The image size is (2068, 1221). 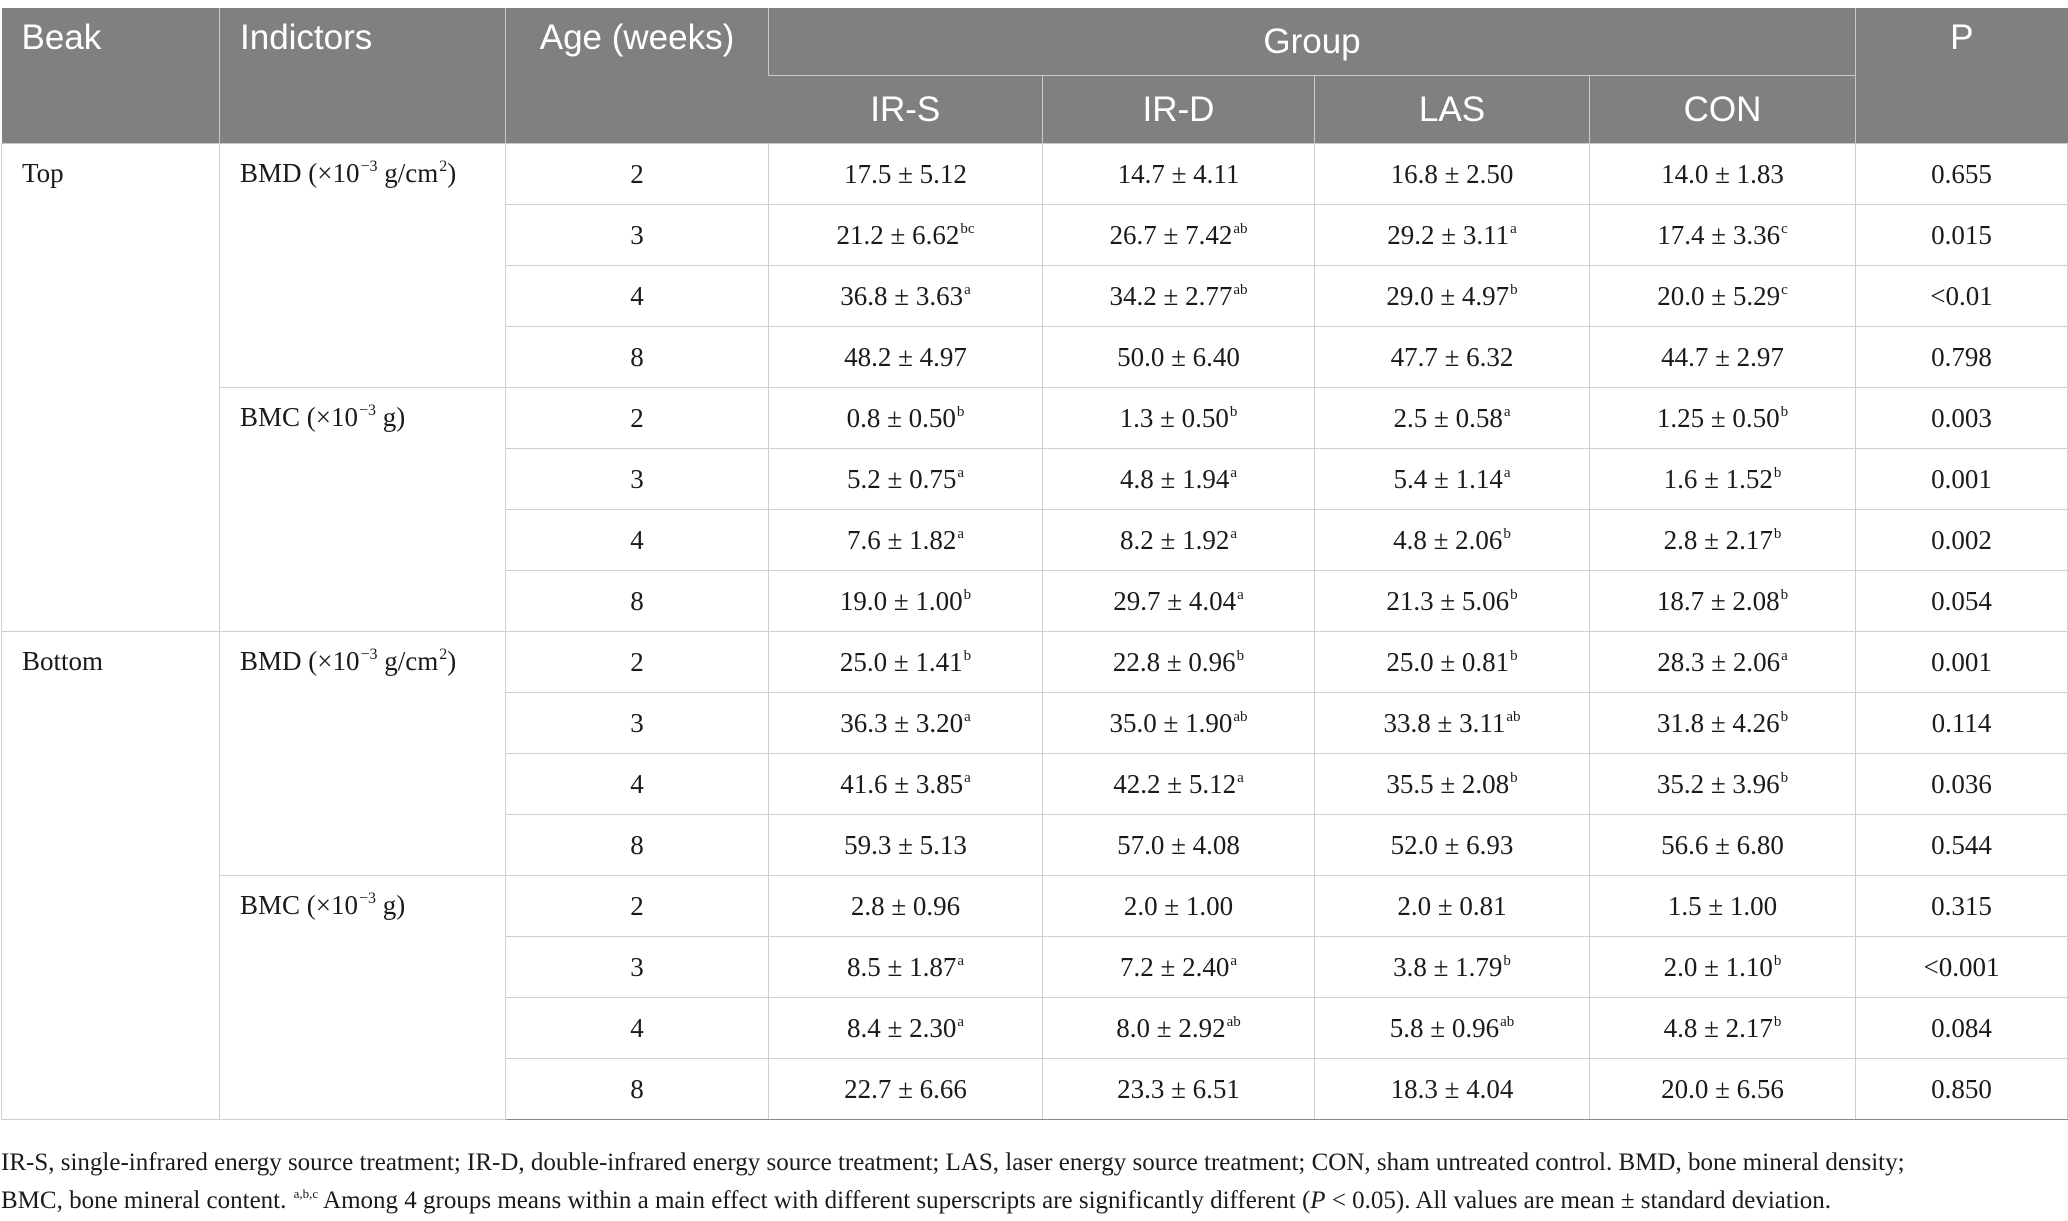 What do you see at coordinates (1961, 76) in the screenshot?
I see `header-p: P` at bounding box center [1961, 76].